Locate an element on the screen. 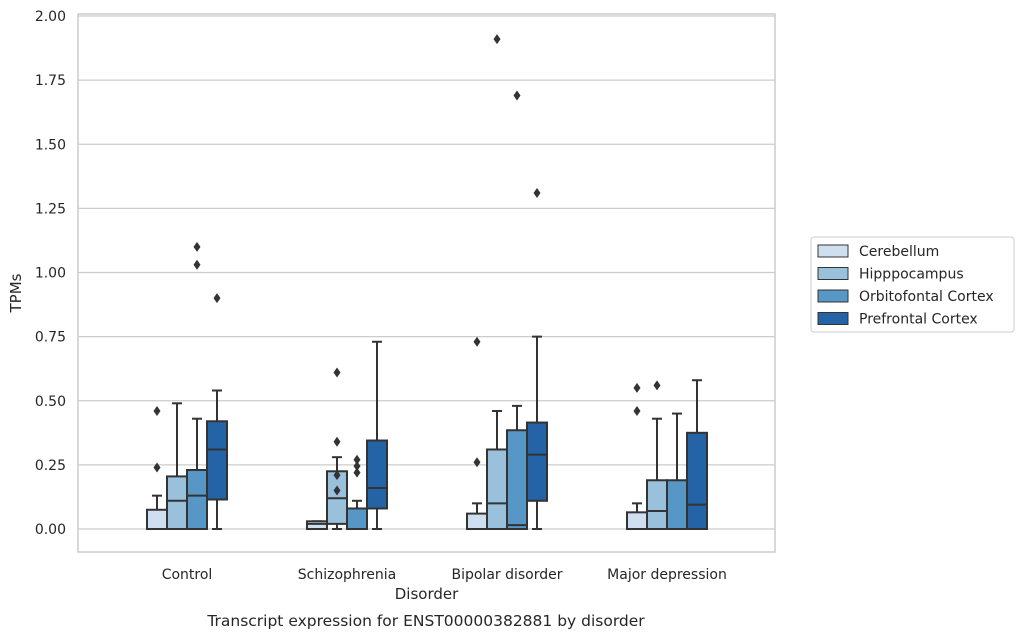 This screenshot has height=639, width=1023. x-tick-label: Bipolar disorder is located at coordinates (506, 575).